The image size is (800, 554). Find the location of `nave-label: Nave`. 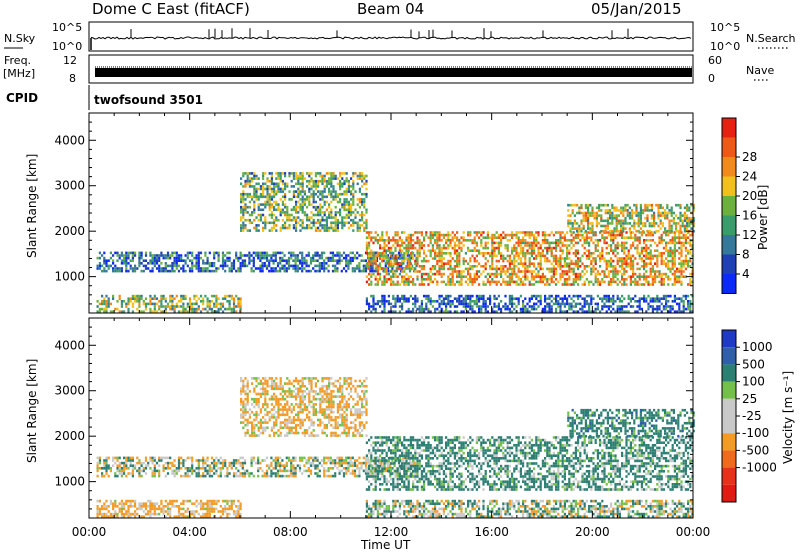

nave-label: Nave is located at coordinates (760, 70).